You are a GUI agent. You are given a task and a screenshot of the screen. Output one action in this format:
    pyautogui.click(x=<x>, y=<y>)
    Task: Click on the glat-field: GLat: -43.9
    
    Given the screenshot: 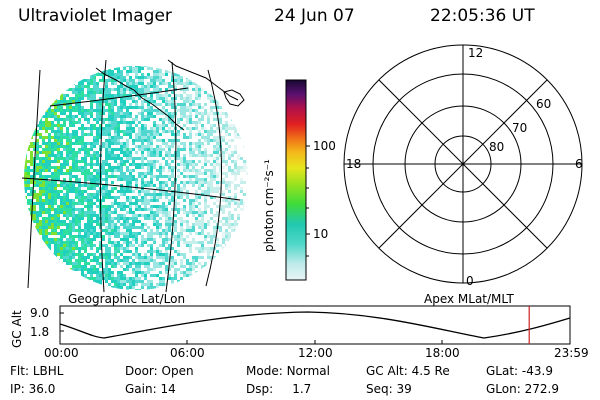 What is the action you would take?
    pyautogui.click(x=519, y=371)
    